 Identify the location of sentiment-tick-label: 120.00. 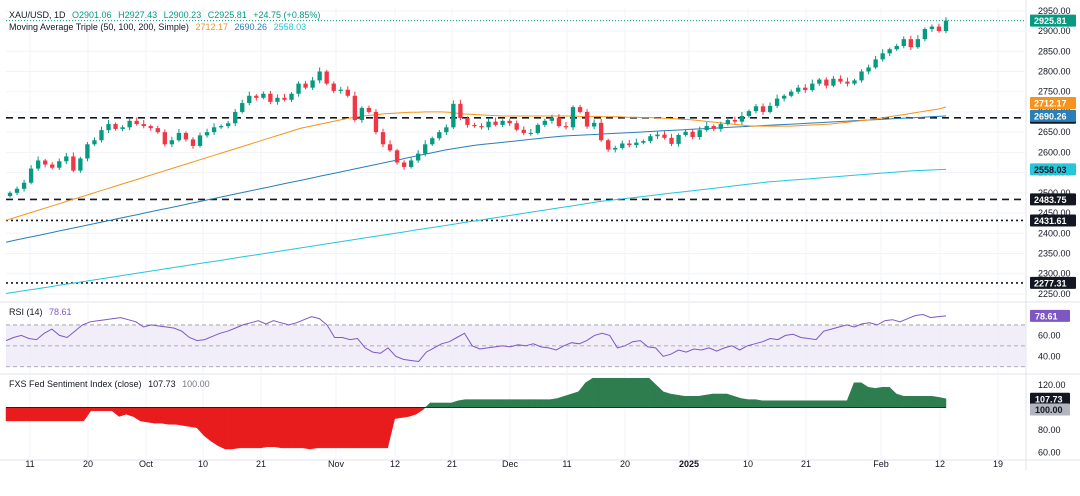
(1052, 385).